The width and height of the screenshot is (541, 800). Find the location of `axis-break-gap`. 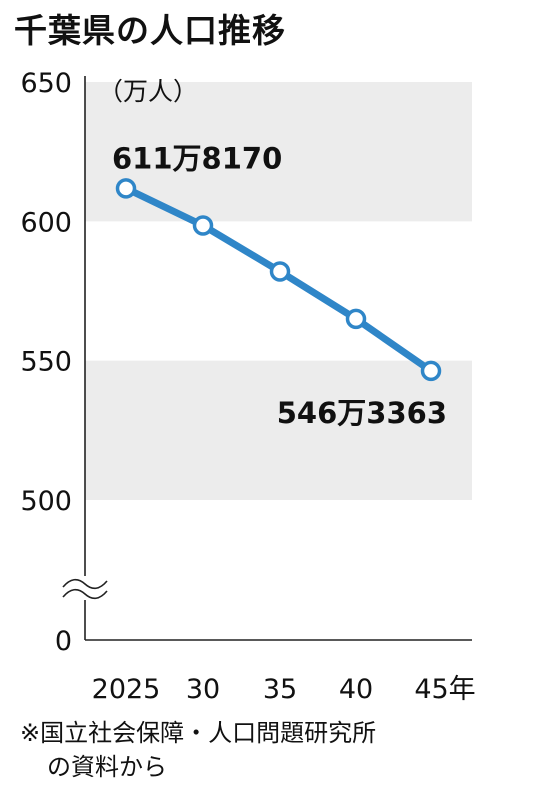

axis-break-gap is located at coordinates (85, 588).